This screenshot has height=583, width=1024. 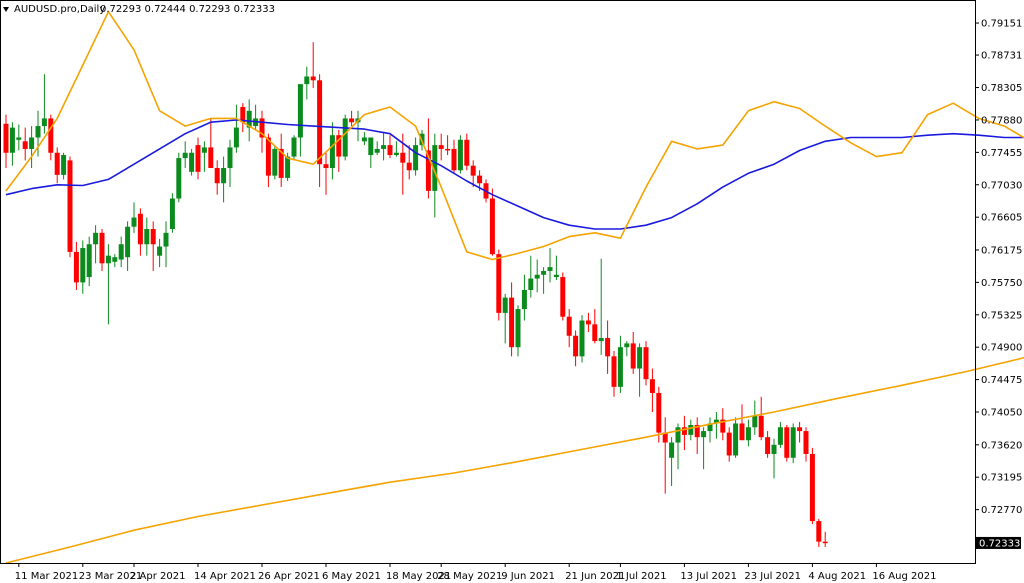 What do you see at coordinates (641, 576) in the screenshot?
I see `x-tick-label: 1 Jul 2021` at bounding box center [641, 576].